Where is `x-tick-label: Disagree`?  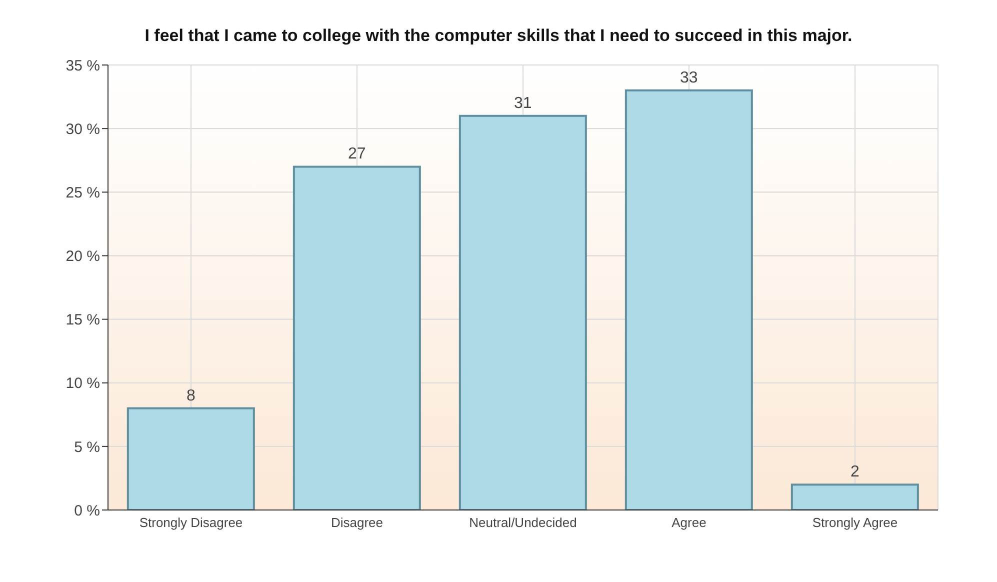
x-tick-label: Disagree is located at coordinates (357, 522).